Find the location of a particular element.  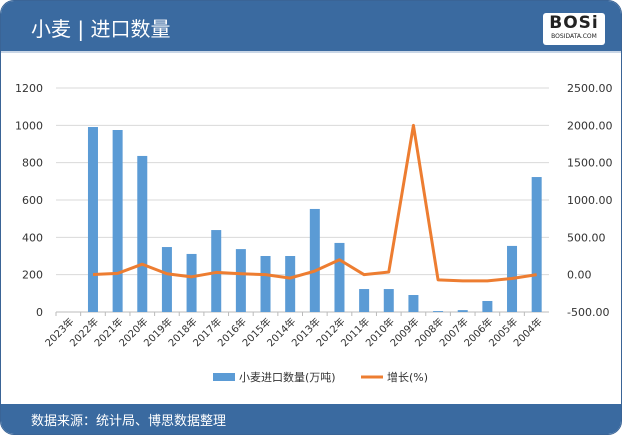

right-tick-label: 0.00 is located at coordinates (579, 275).